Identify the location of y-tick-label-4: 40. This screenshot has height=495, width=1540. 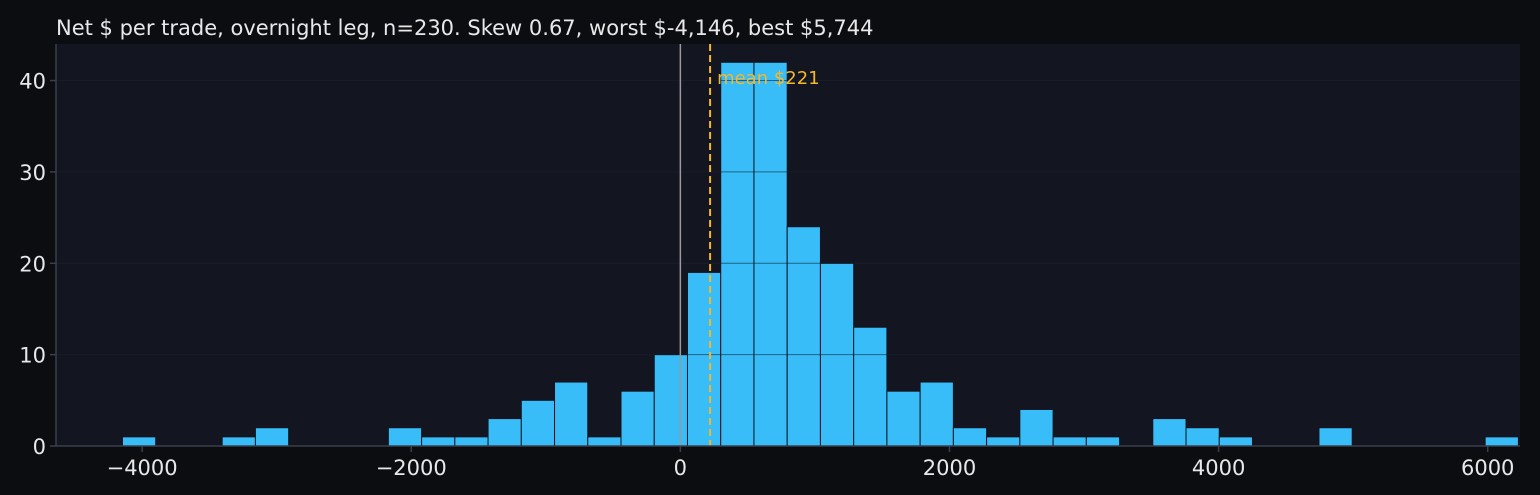
(32, 82).